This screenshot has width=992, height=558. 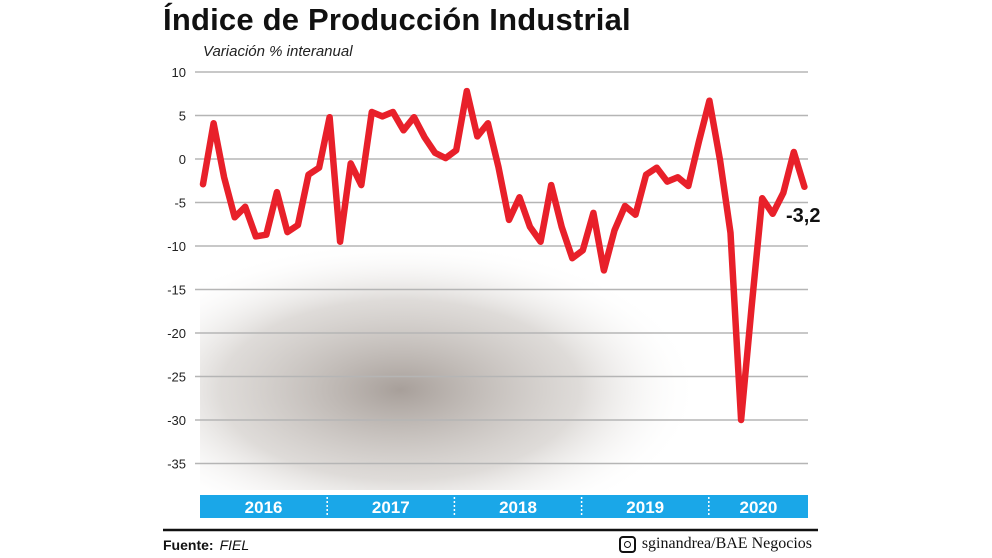 What do you see at coordinates (391, 507) in the screenshot?
I see `x-tick-label: 2017` at bounding box center [391, 507].